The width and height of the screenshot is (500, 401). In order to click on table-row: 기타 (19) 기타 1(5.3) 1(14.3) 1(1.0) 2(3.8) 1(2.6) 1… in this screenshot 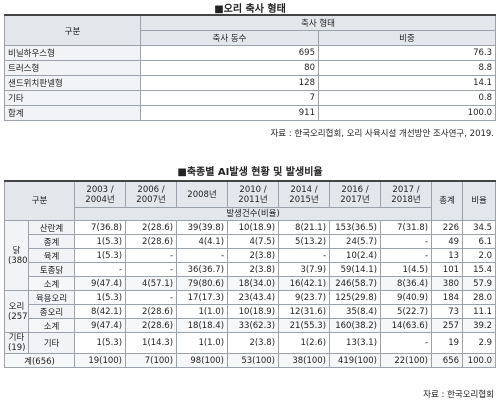, I will do `click(250, 343)`.